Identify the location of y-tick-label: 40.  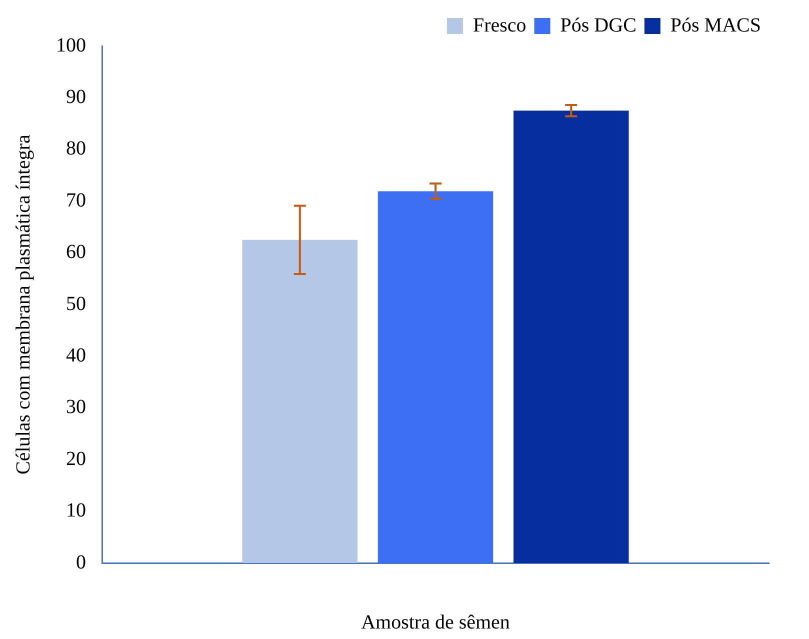
(76, 355).